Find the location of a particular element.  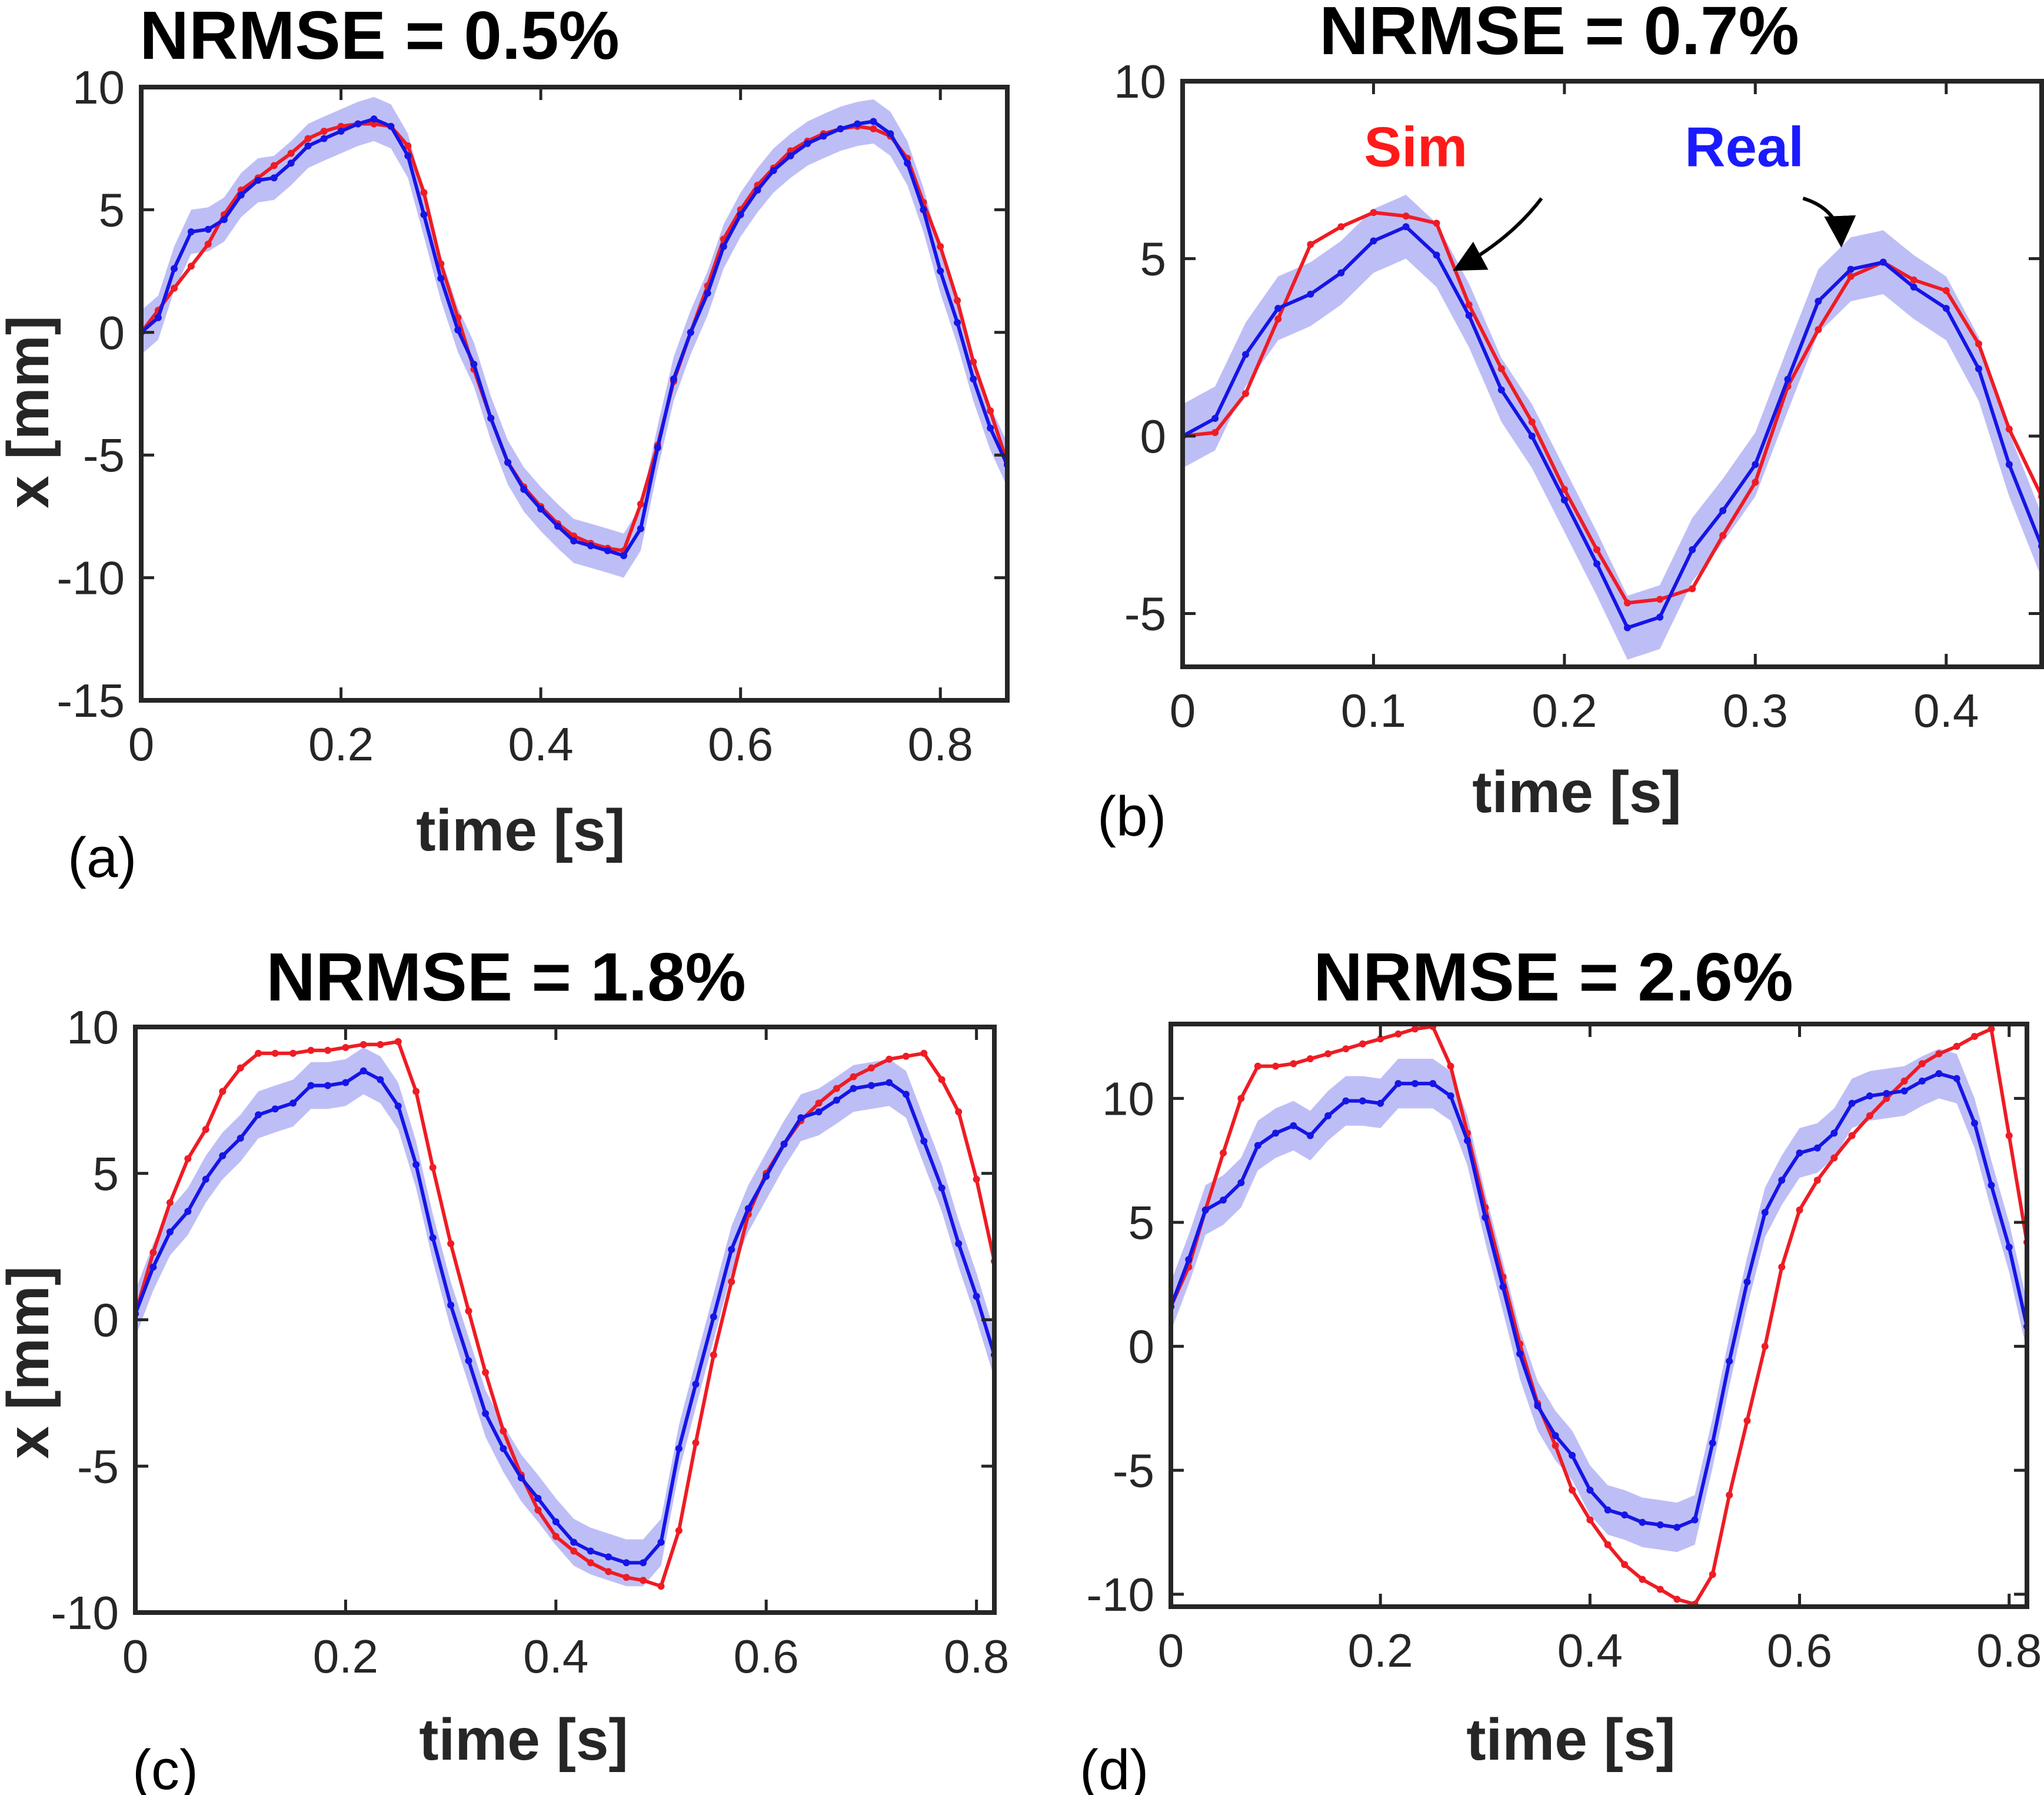

sim-annotation-arrow is located at coordinates (1498, 234).